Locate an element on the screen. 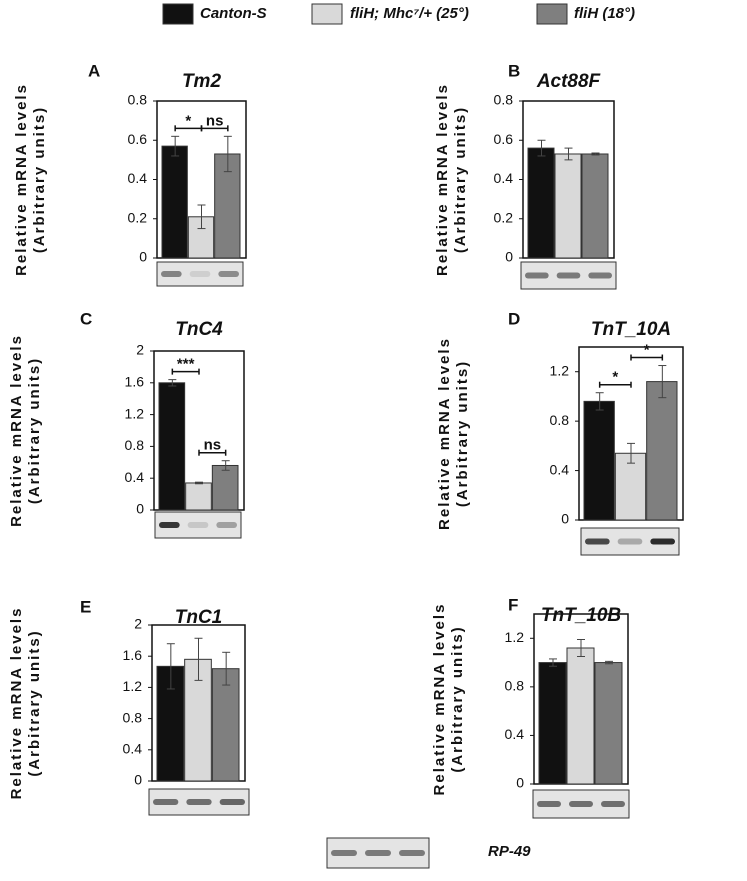  chart-title: Act88F is located at coordinates (569, 81).